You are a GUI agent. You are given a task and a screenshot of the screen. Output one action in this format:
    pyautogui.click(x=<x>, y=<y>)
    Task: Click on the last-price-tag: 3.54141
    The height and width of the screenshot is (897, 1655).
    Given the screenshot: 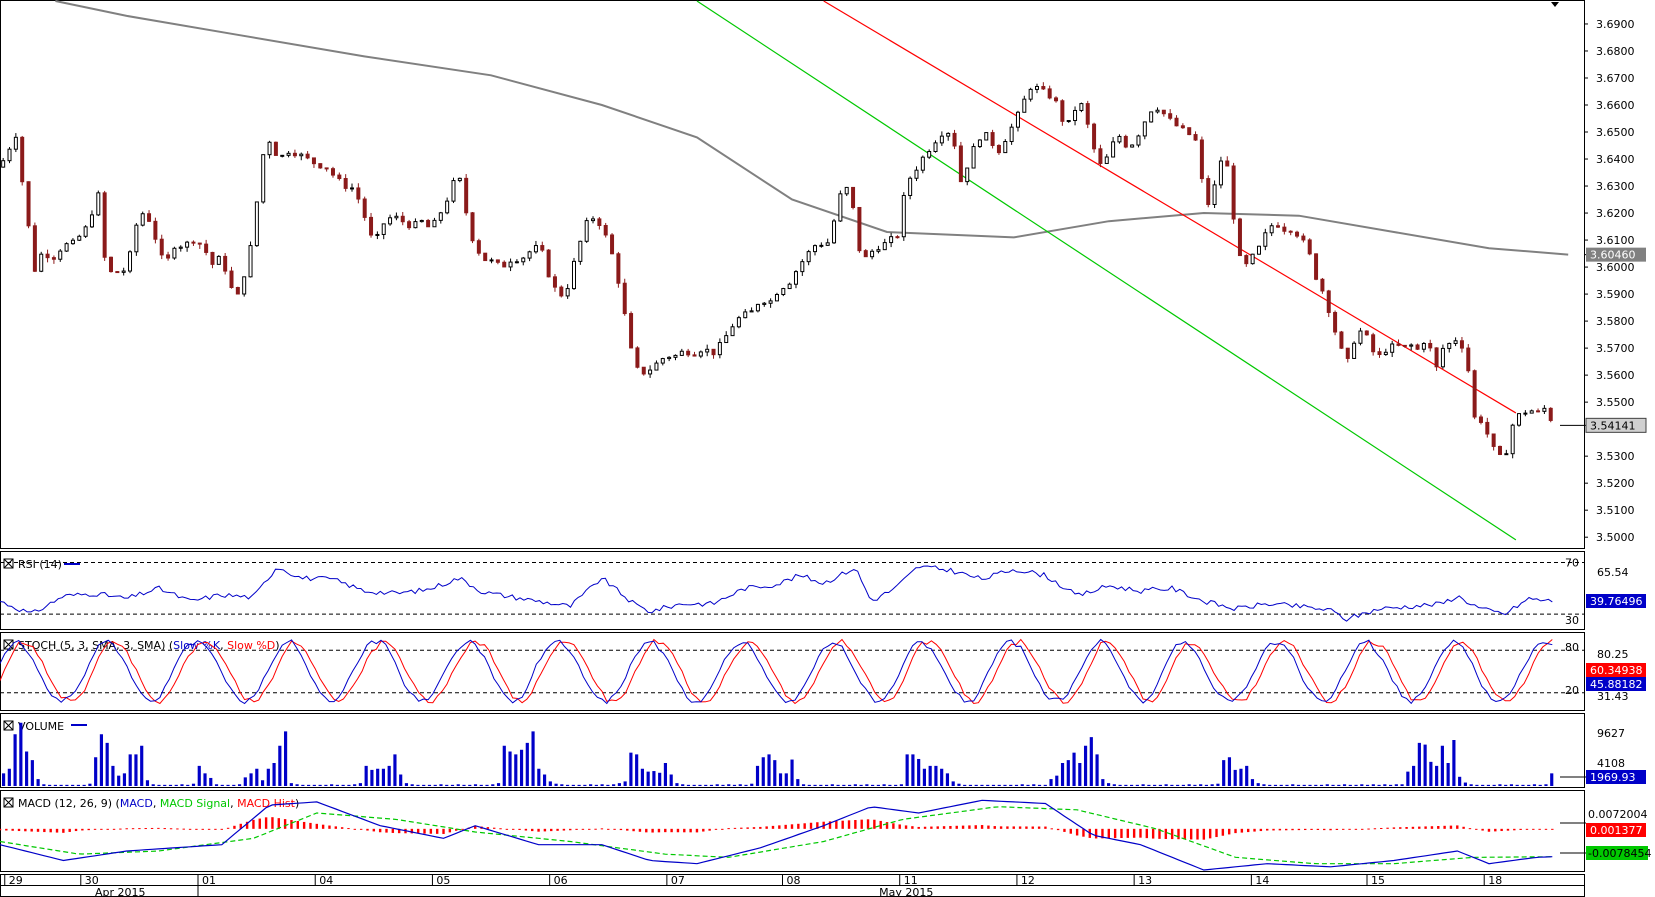 What is the action you would take?
    pyautogui.click(x=1603, y=425)
    